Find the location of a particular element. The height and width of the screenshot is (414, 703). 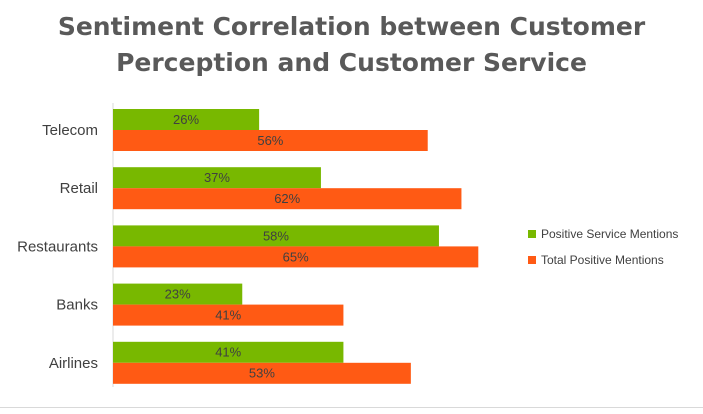

bottom-divider is located at coordinates (351, 407).